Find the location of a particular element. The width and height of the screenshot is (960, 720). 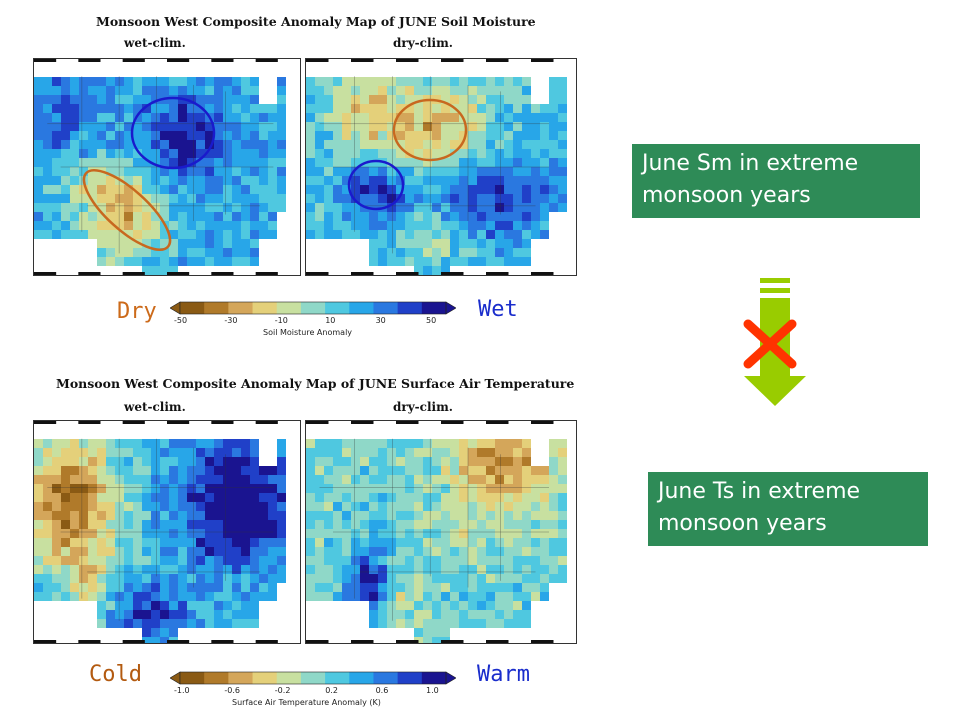

colorbar-tick-label: -0.6 is located at coordinates (232, 690).